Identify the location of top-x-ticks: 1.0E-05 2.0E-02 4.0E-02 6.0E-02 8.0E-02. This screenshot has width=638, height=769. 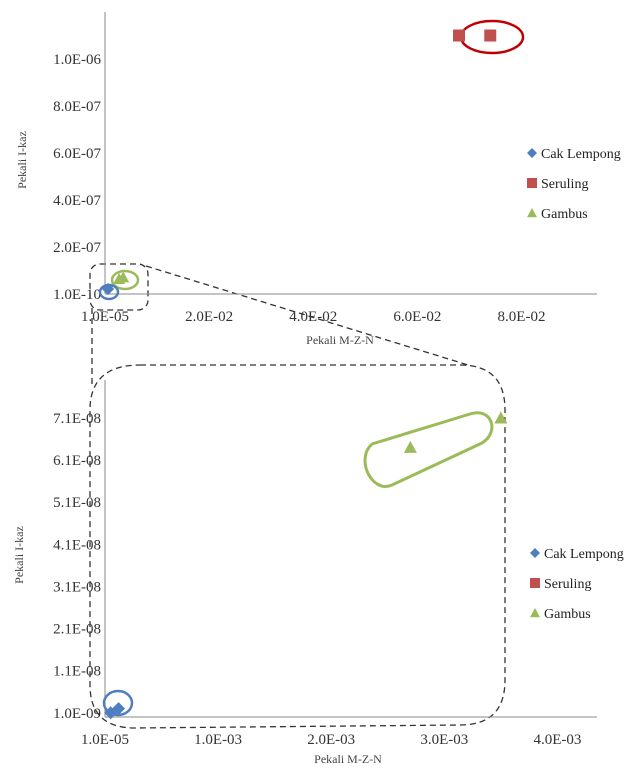
(313, 317).